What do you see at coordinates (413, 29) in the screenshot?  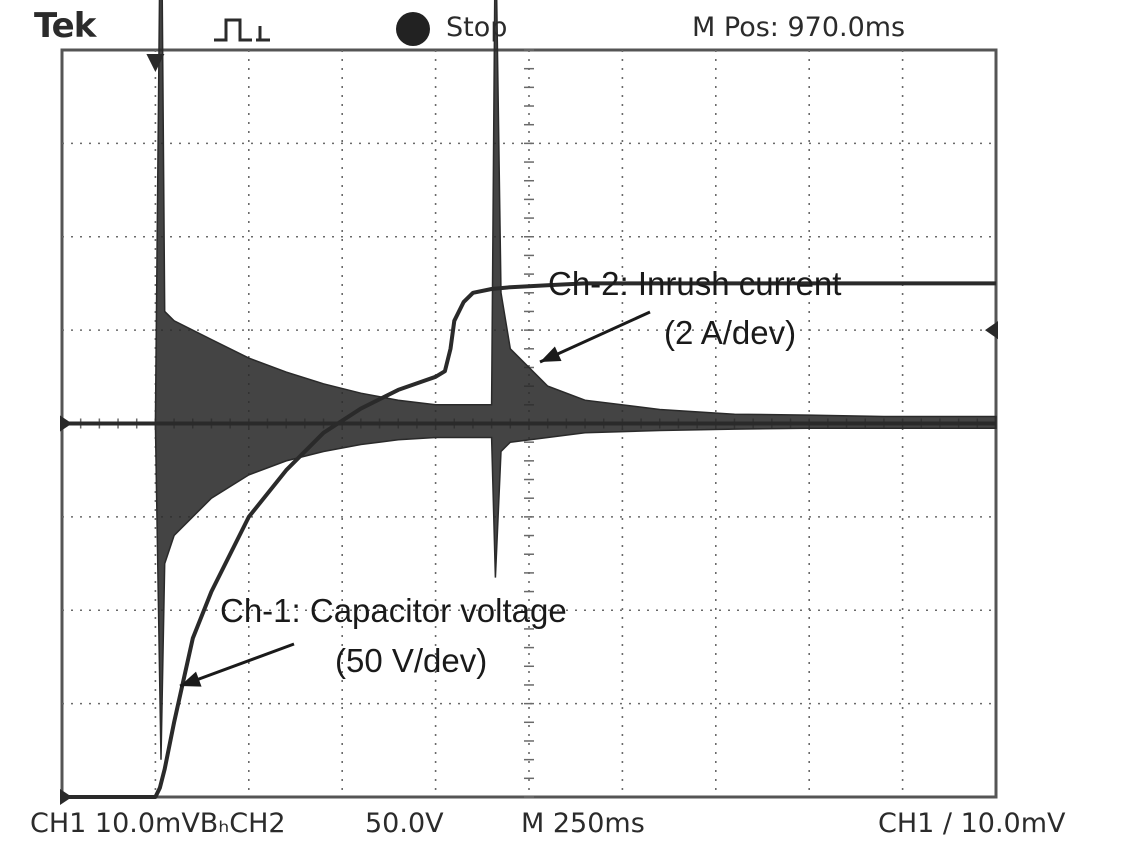 I see `run-state-dot-icon` at bounding box center [413, 29].